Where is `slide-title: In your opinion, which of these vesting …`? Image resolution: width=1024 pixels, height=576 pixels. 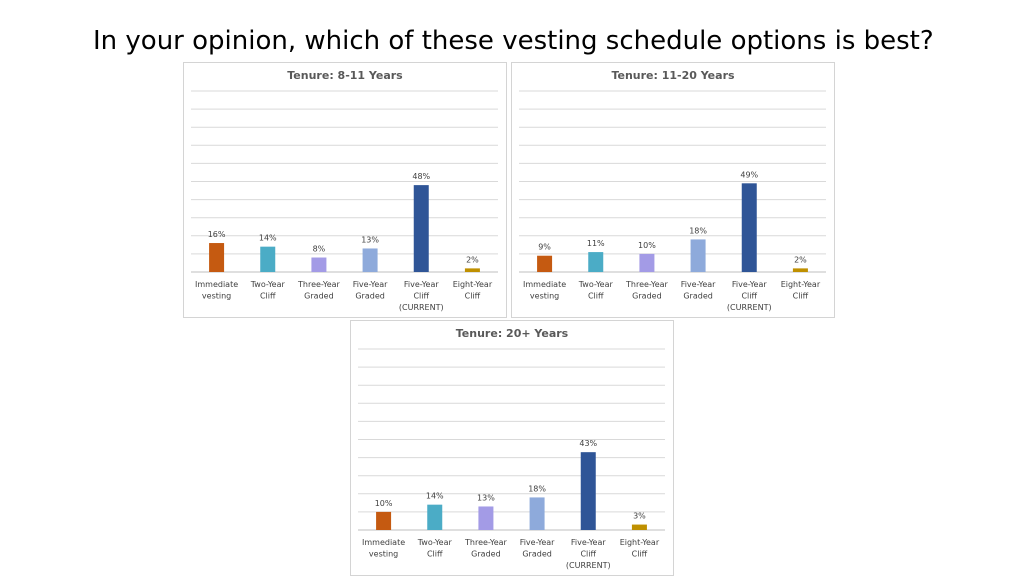
slide-title: In your opinion, which of these vesting … is located at coordinates (513, 41).